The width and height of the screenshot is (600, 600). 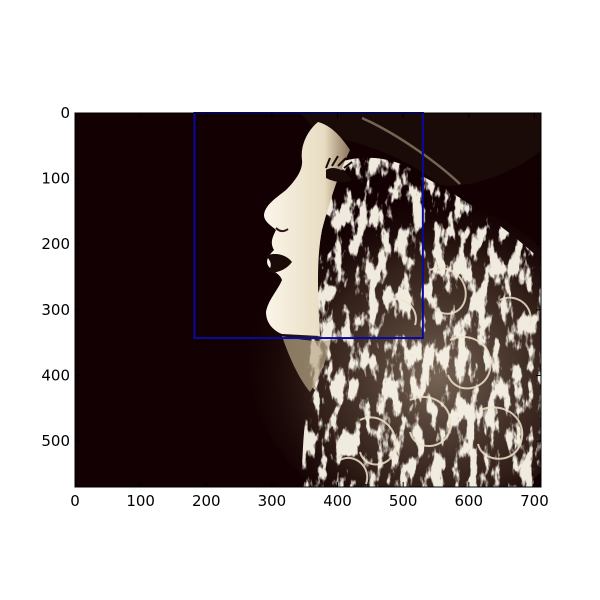 What do you see at coordinates (282, 230) in the screenshot?
I see `nostril-shape` at bounding box center [282, 230].